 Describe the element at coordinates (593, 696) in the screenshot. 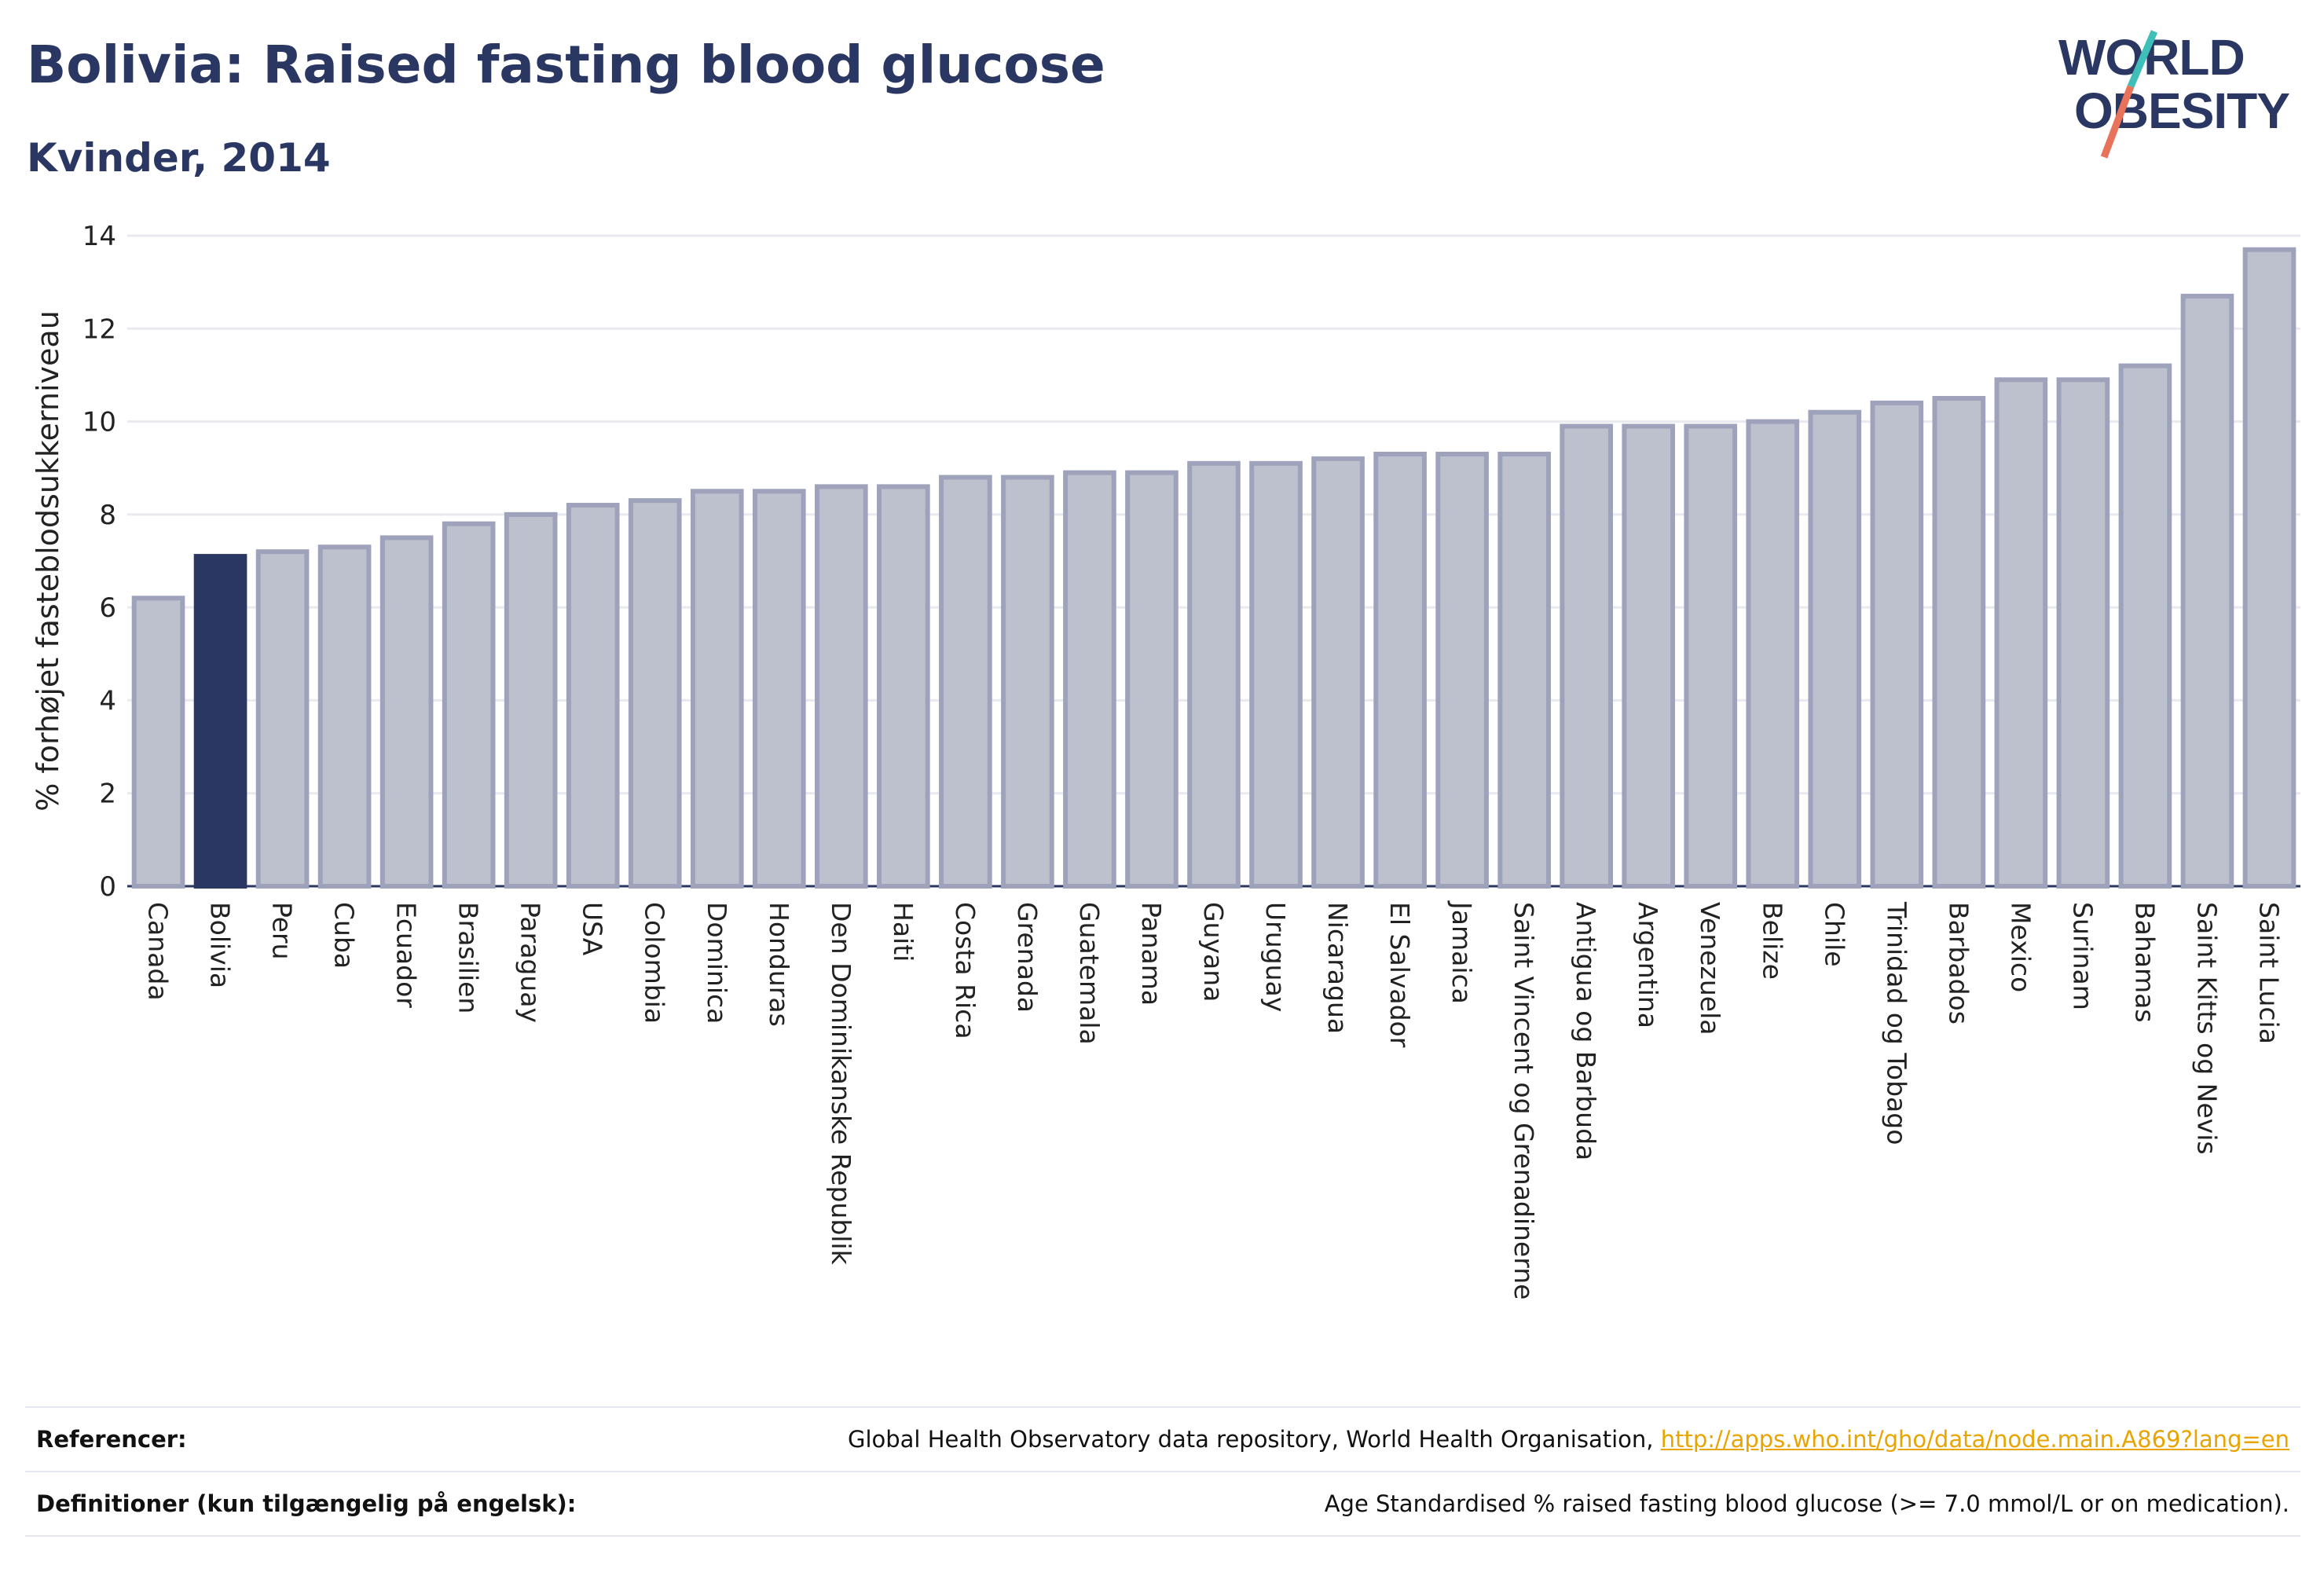

I see `bar-usa` at that location.